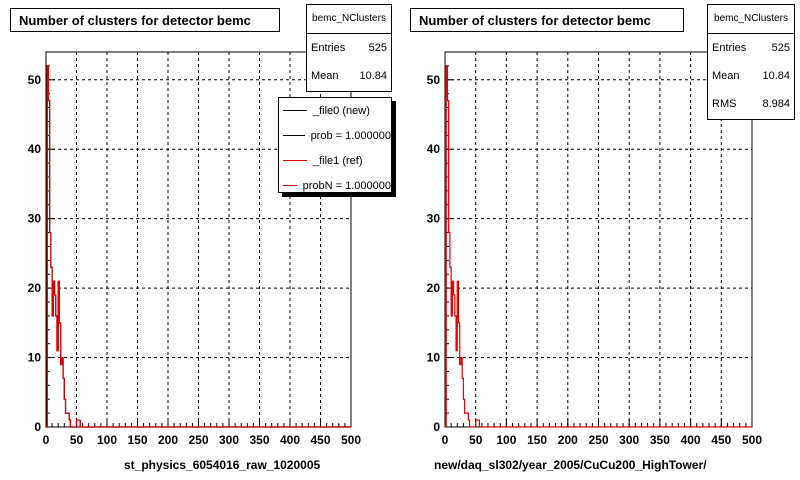 The width and height of the screenshot is (800, 480). I want to click on chart-title-left: Number of clusters for detector bemc, so click(145, 20).